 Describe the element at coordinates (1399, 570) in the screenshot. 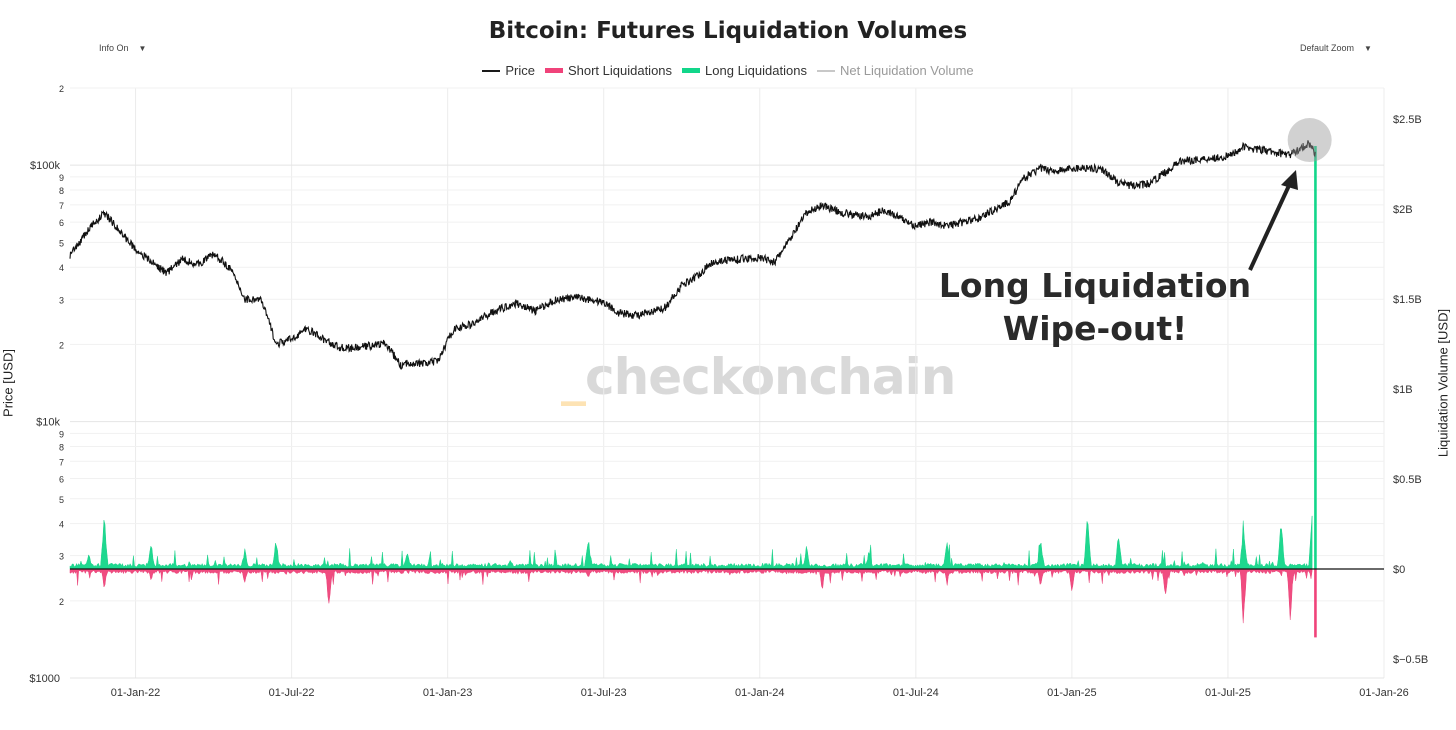

I see `y2-tick-label: $0` at that location.